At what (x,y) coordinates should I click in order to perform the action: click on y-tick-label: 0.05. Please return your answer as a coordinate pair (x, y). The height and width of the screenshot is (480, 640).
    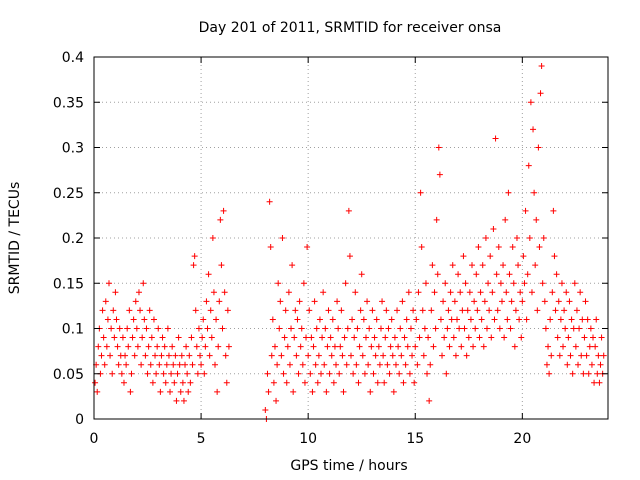
    Looking at the image, I should click on (68, 375).